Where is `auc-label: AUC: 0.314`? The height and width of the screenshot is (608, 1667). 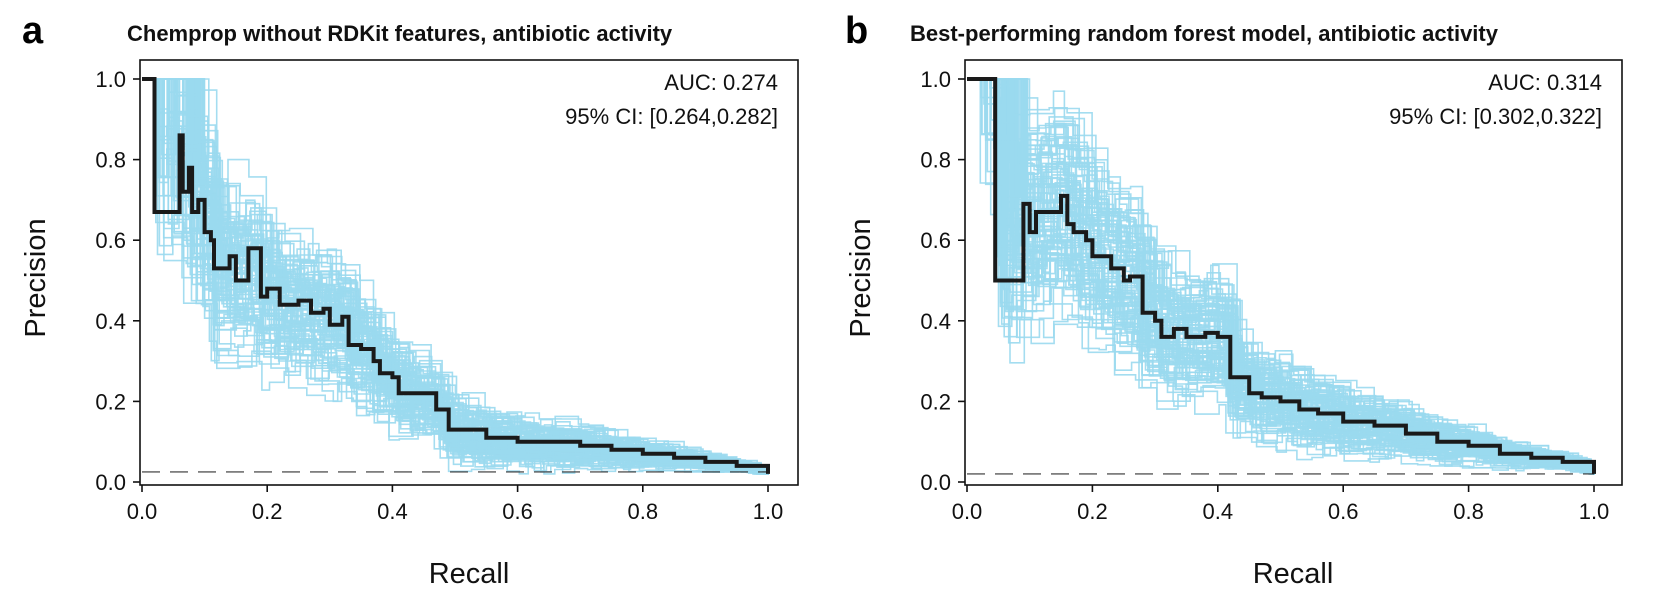 auc-label: AUC: 0.314 is located at coordinates (1545, 82).